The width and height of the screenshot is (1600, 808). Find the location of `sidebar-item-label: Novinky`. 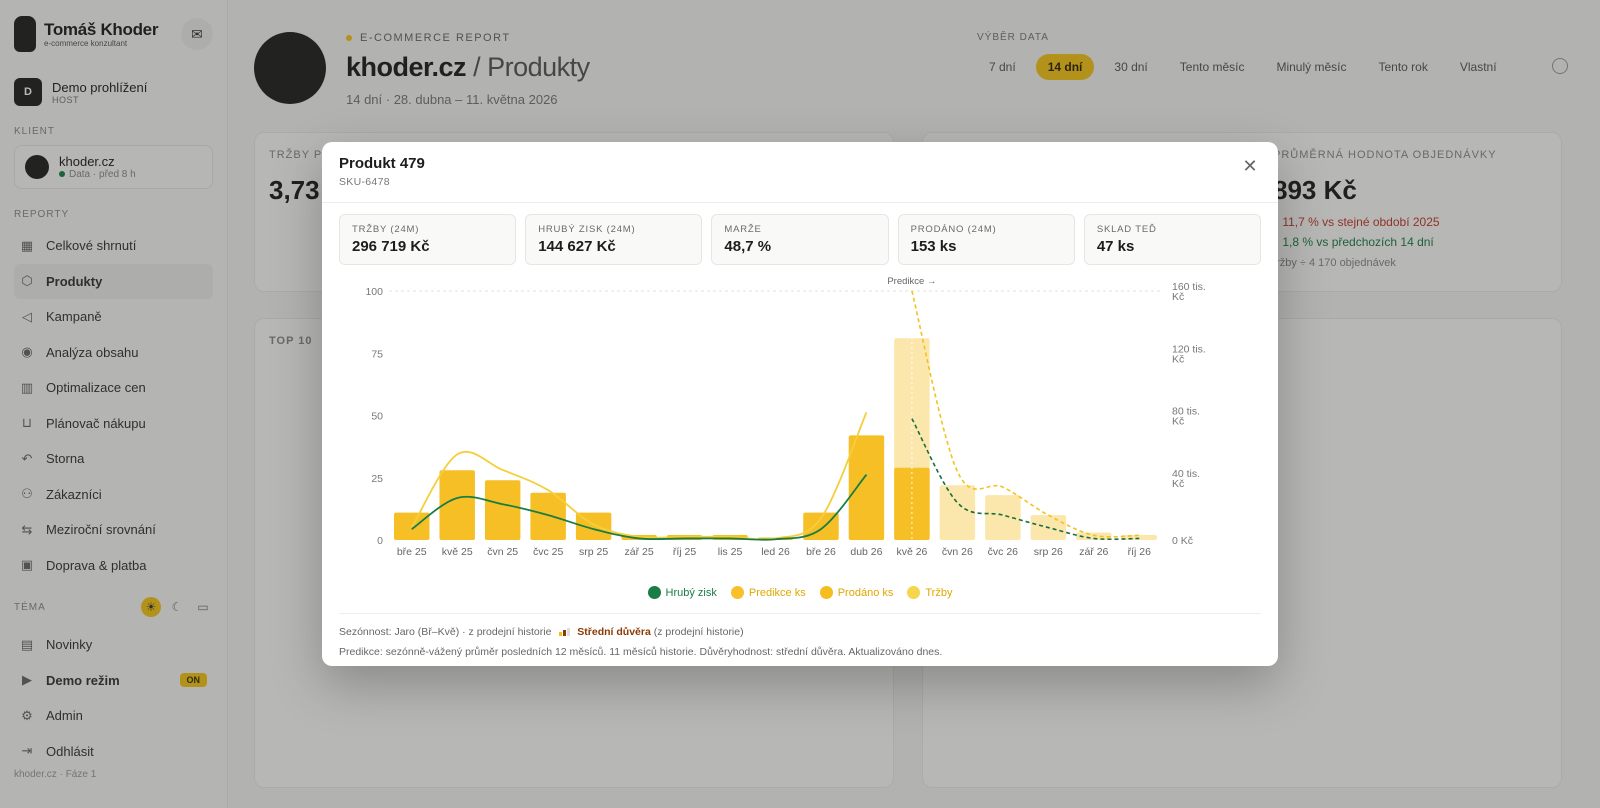

sidebar-item-label: Novinky is located at coordinates (69, 645).